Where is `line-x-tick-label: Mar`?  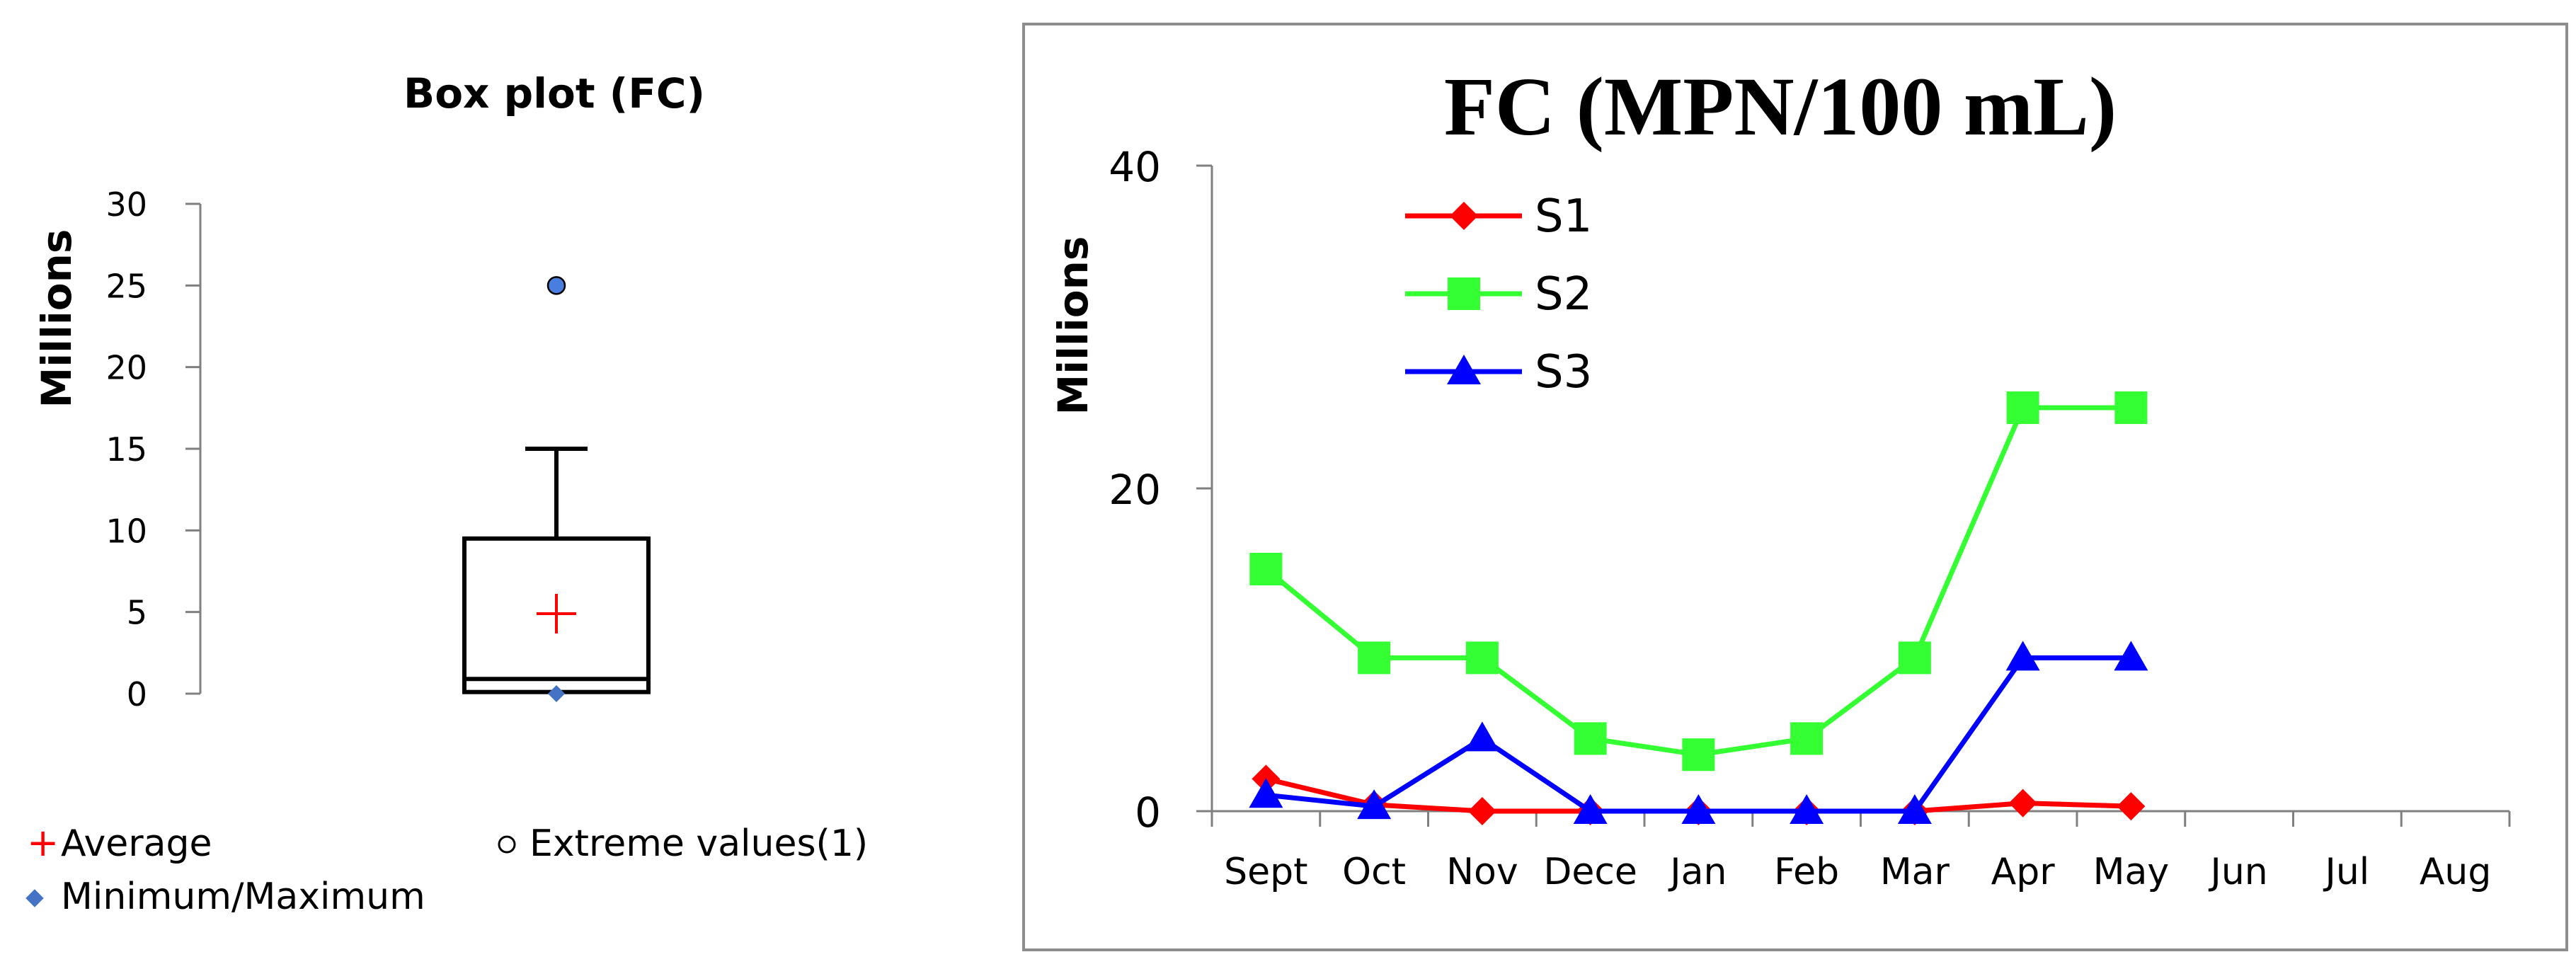
line-x-tick-label: Mar is located at coordinates (1915, 872).